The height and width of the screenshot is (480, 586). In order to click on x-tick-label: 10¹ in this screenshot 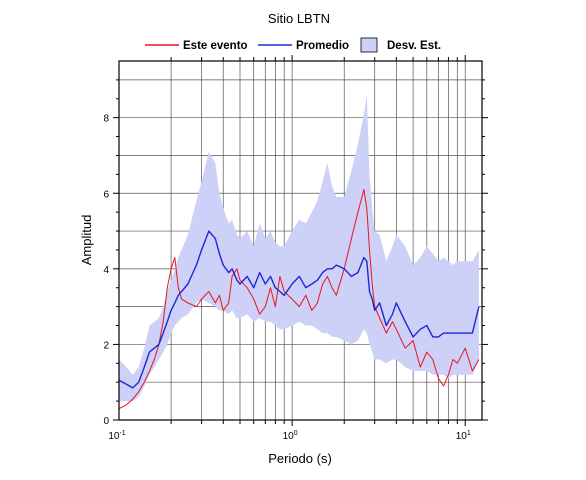, I will do `click(463, 436)`.